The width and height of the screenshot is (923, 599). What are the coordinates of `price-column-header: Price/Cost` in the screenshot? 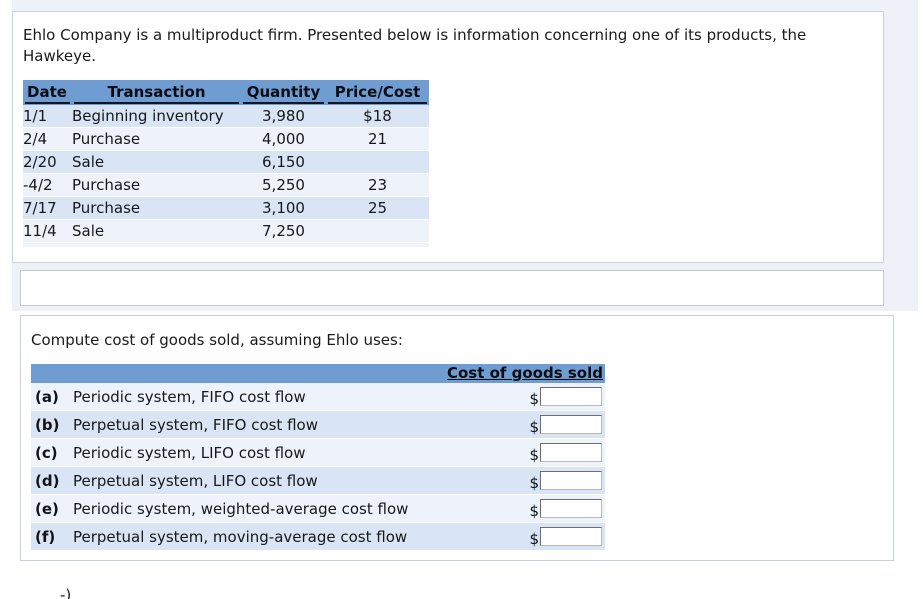 It's located at (377, 92).